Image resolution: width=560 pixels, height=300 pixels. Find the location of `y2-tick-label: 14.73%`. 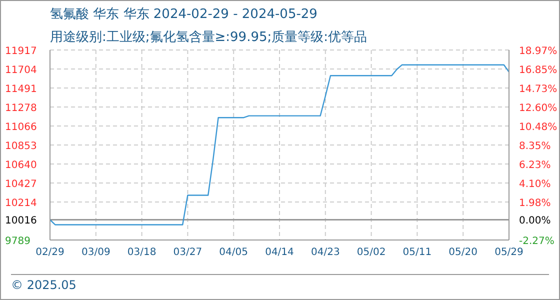

y2-tick-label: 14.73% is located at coordinates (538, 89).